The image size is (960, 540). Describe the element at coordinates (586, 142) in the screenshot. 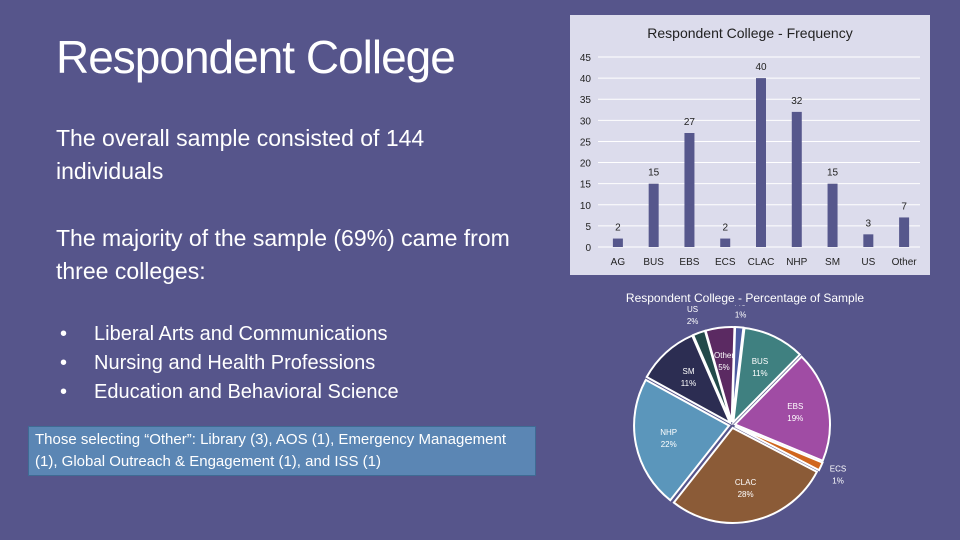

I see `y-tick-label: 25` at that location.